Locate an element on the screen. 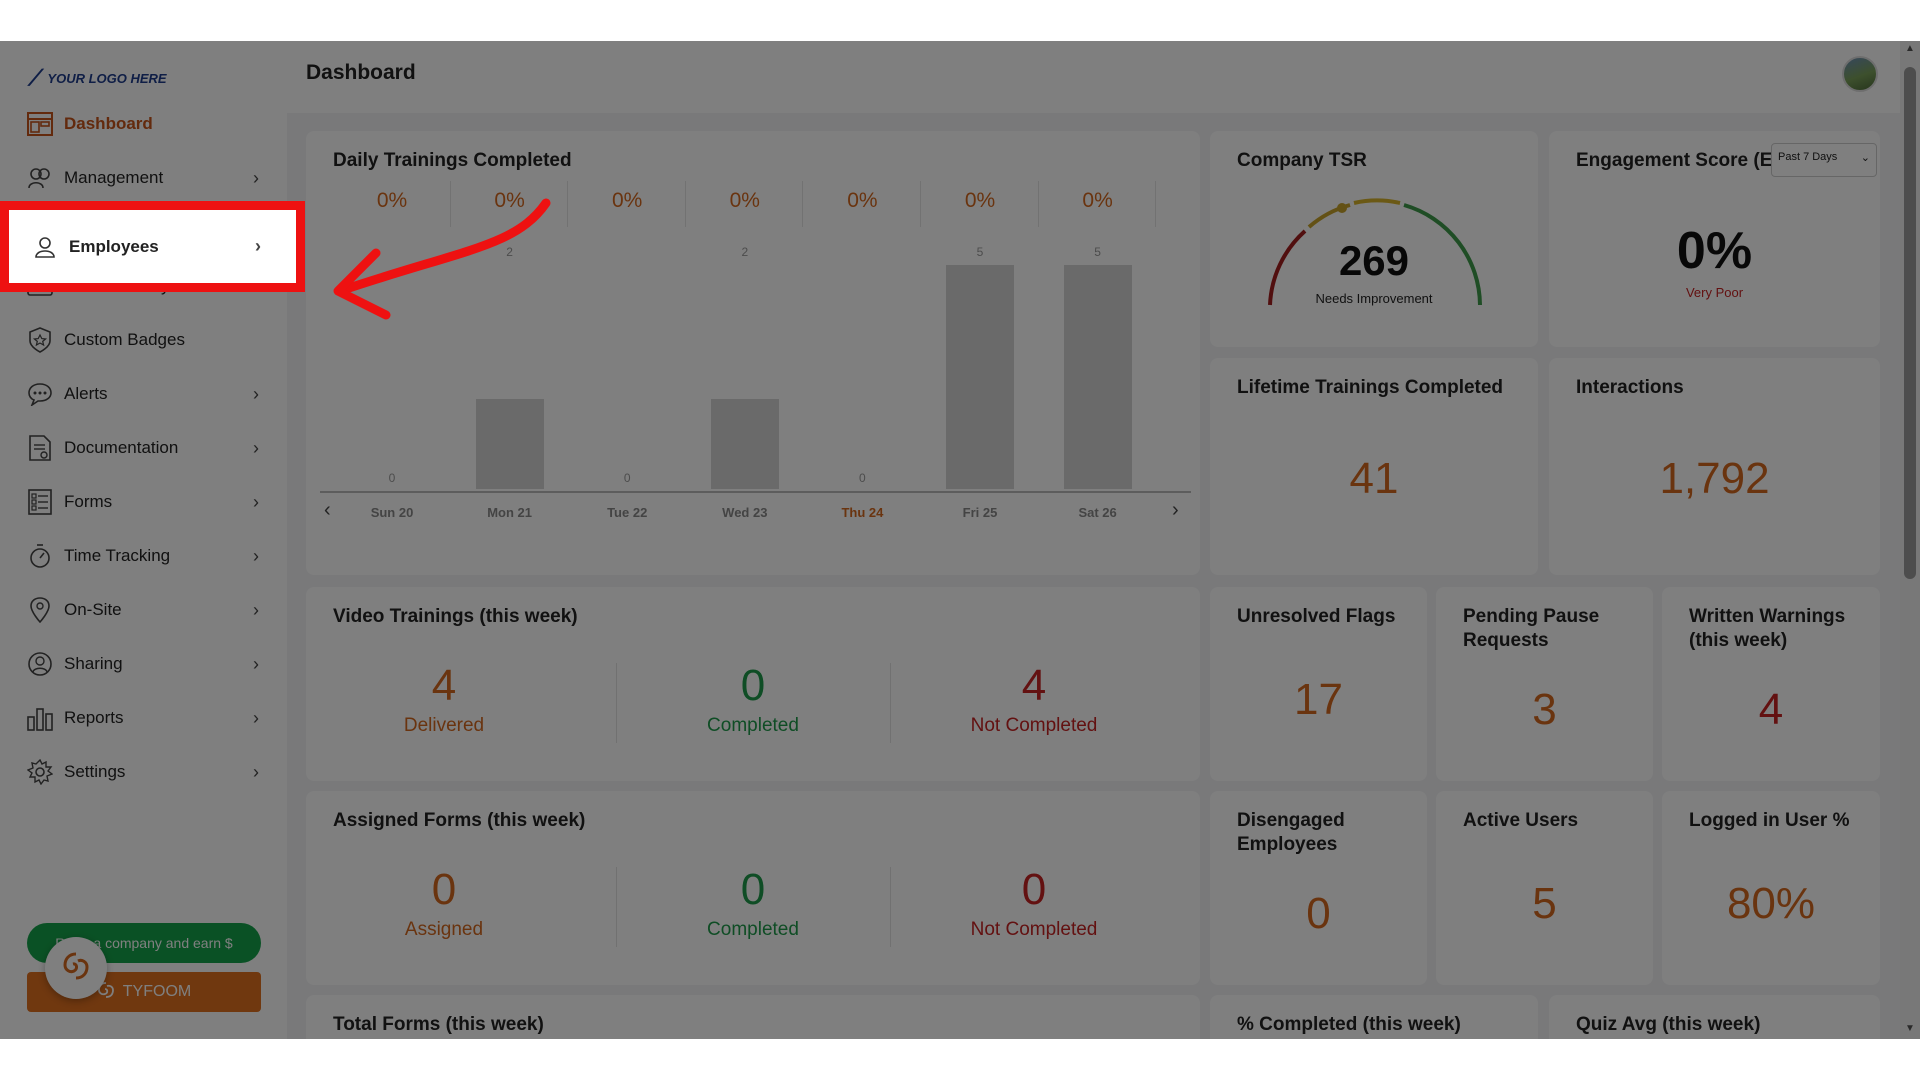  date-range-select: Past 7 Days ⌄ is located at coordinates (1824, 160).